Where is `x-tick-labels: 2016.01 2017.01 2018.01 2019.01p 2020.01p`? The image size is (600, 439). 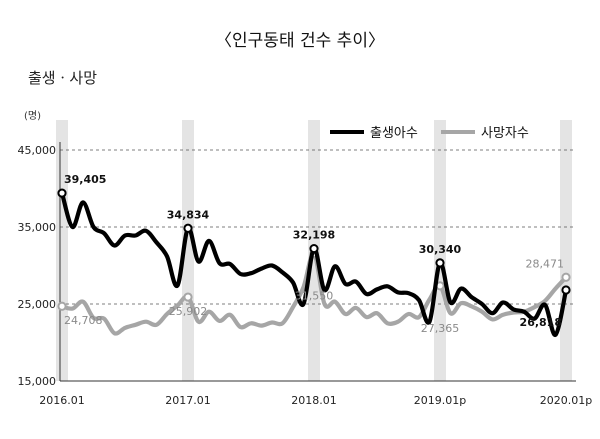
x-tick-labels: 2016.01 2017.01 2018.01 2019.01p 2020.01p is located at coordinates (315, 400).